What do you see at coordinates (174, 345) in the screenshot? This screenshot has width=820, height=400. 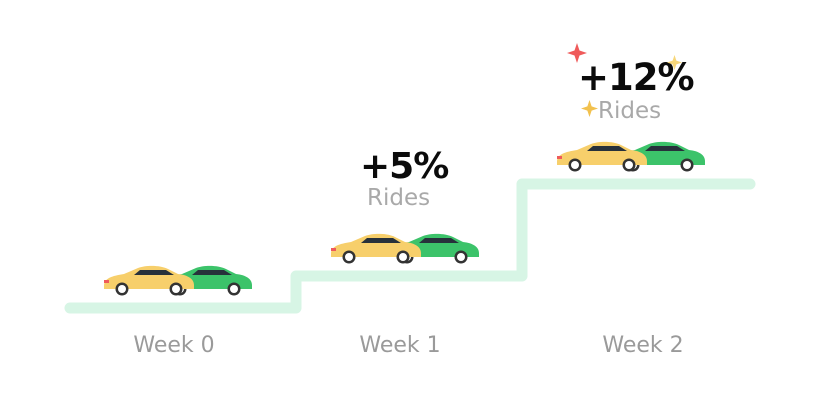 I see `week-label-0: Week 0` at bounding box center [174, 345].